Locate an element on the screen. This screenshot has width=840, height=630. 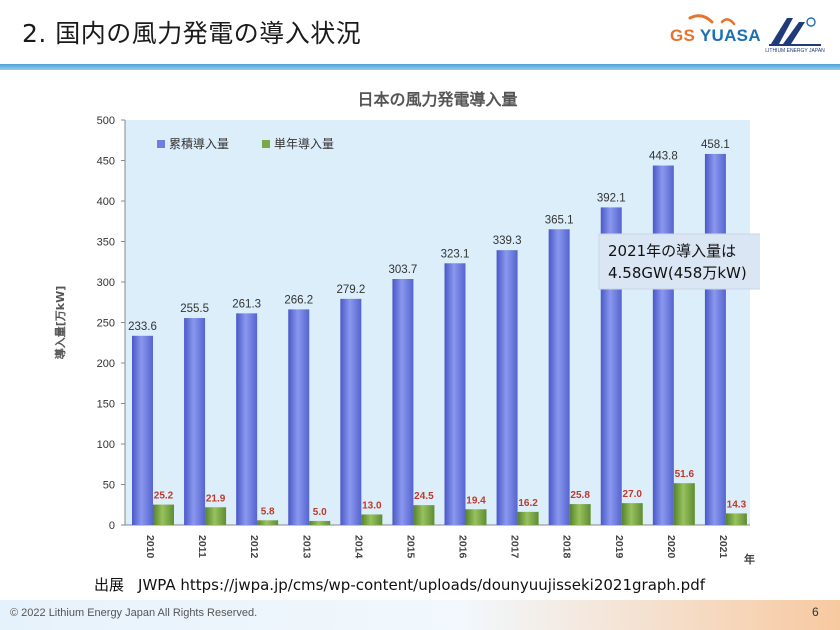
legend-swatch-cumulative is located at coordinates (161, 144).